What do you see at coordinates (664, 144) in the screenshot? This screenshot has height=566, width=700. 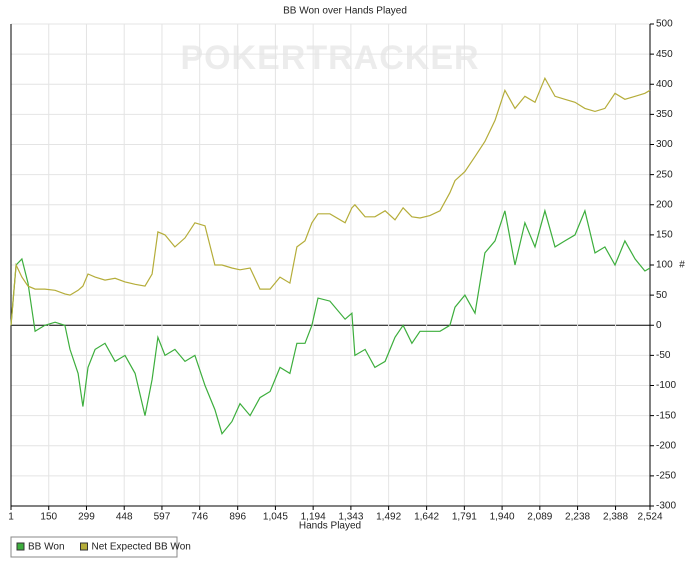 I see `y-tick-label: 300` at bounding box center [664, 144].